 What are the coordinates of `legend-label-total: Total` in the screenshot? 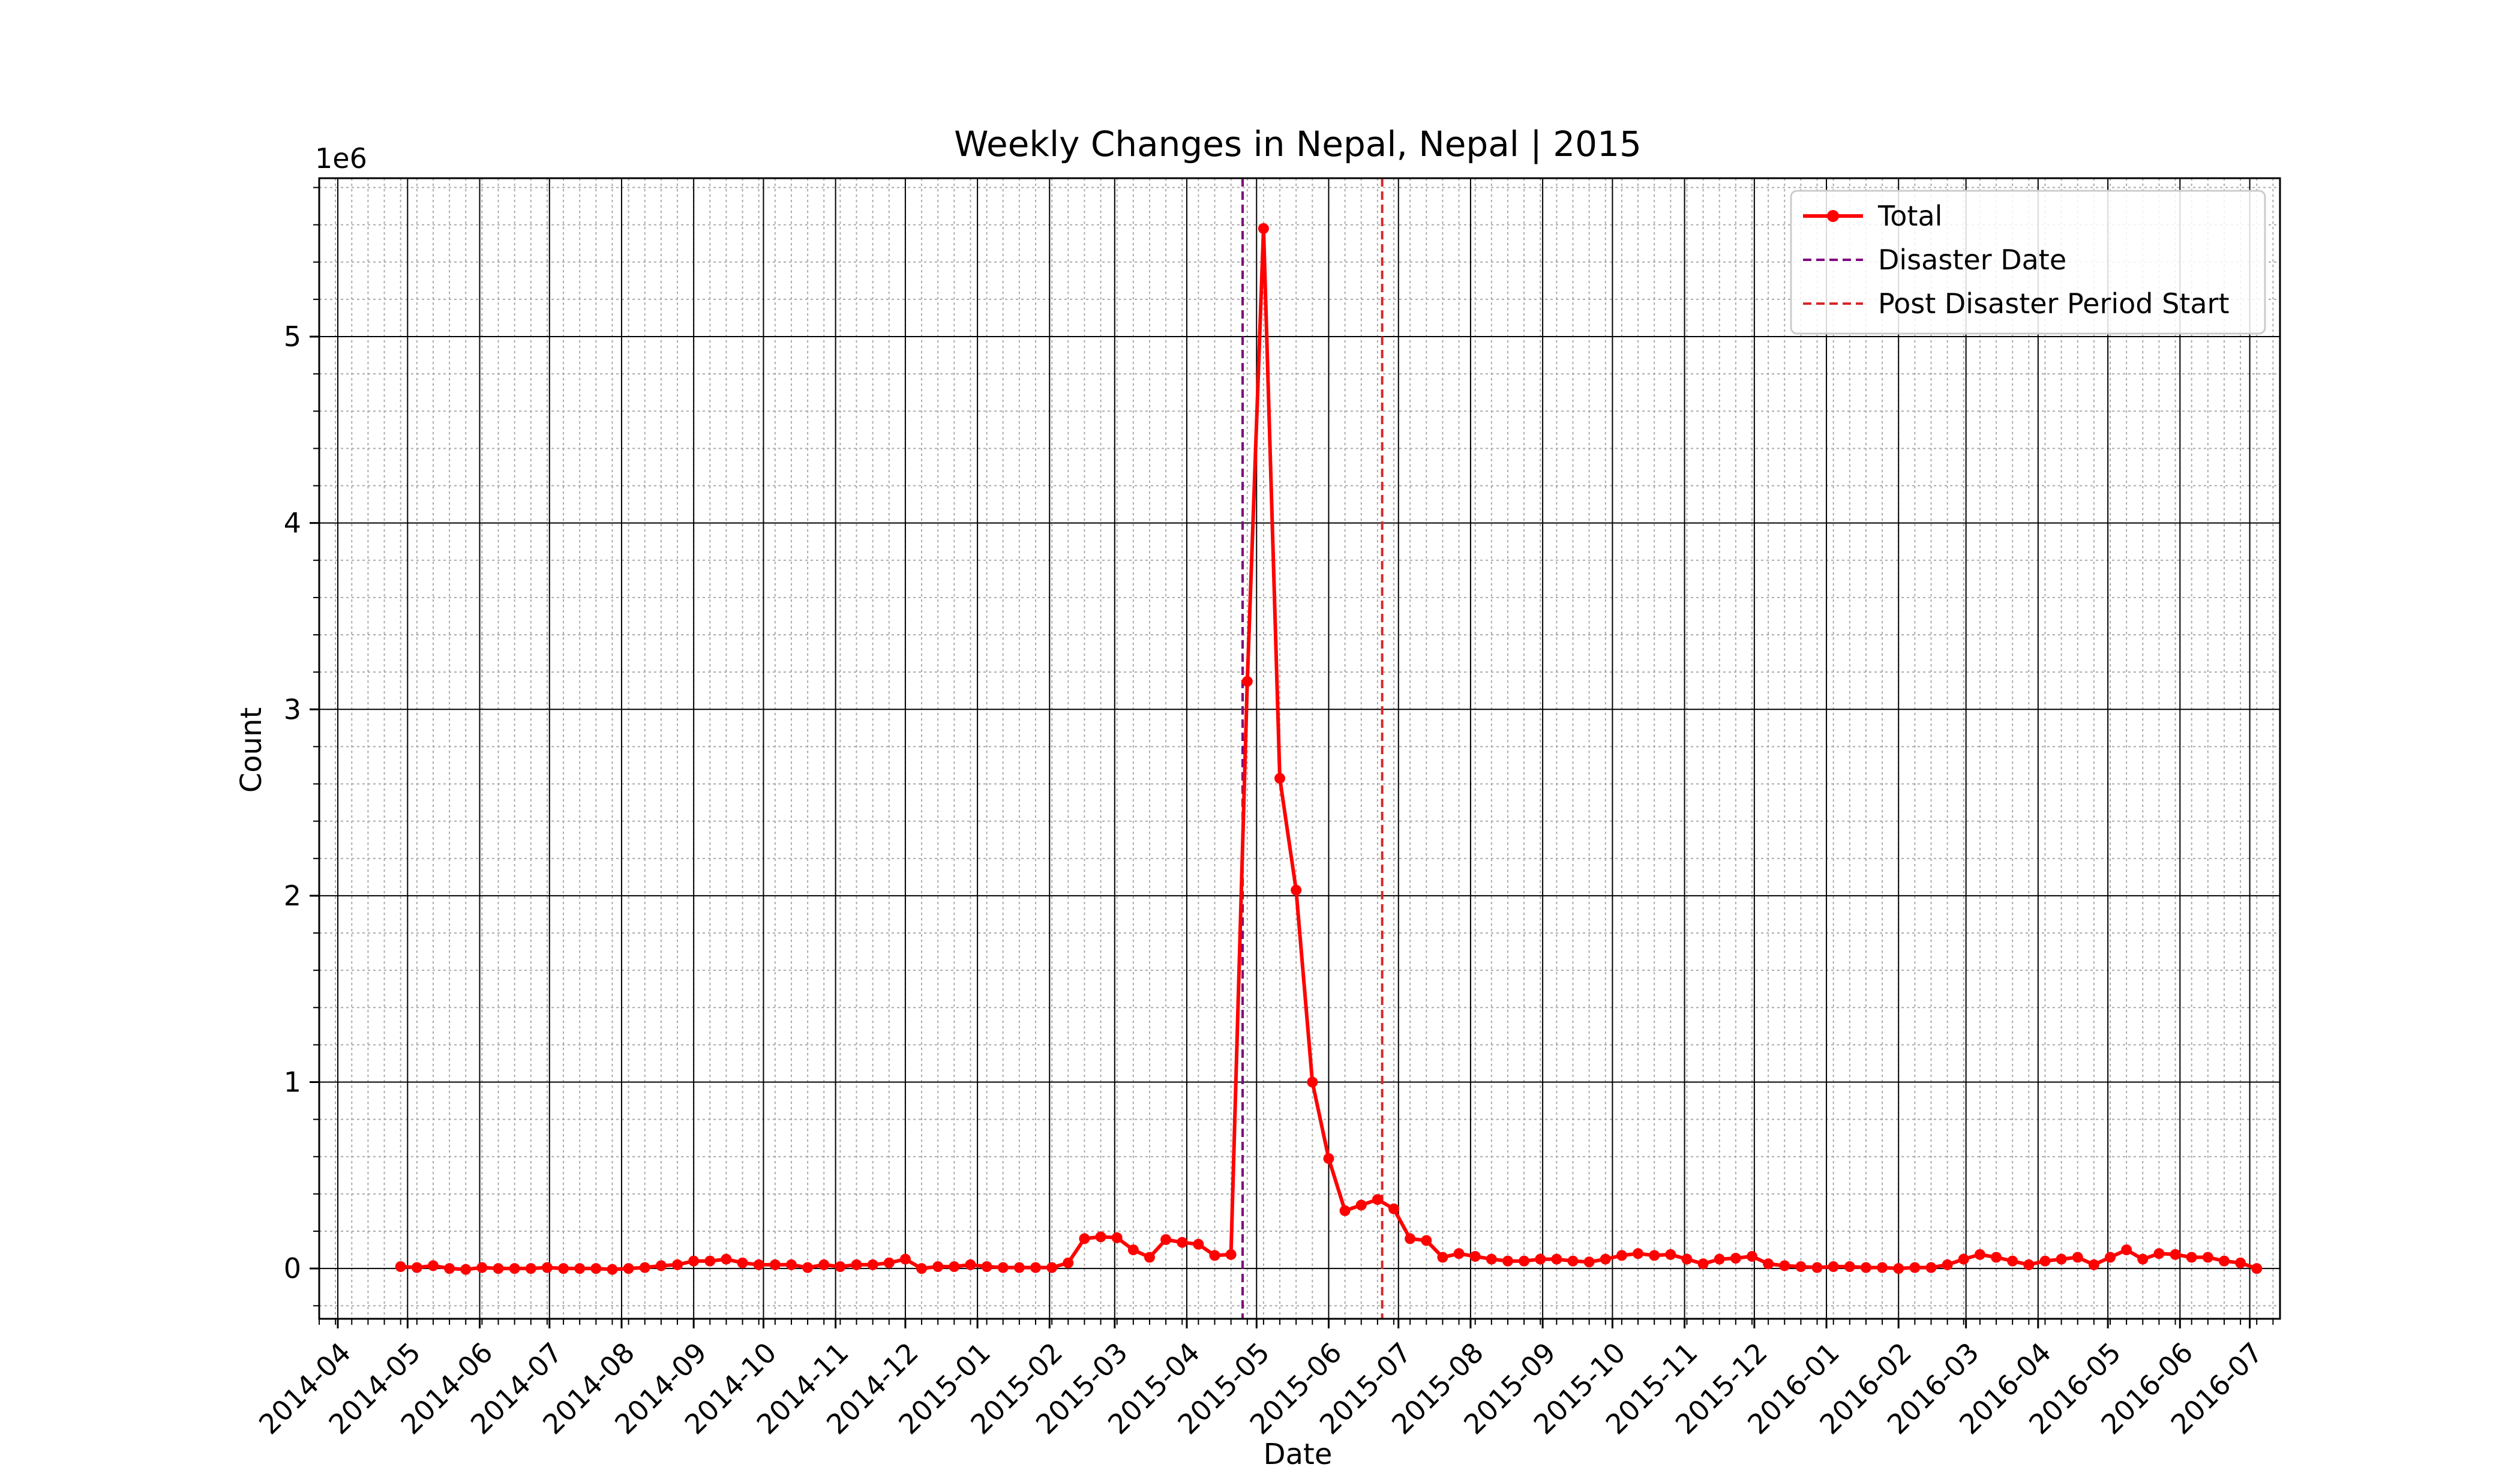 It's located at (1909, 216).